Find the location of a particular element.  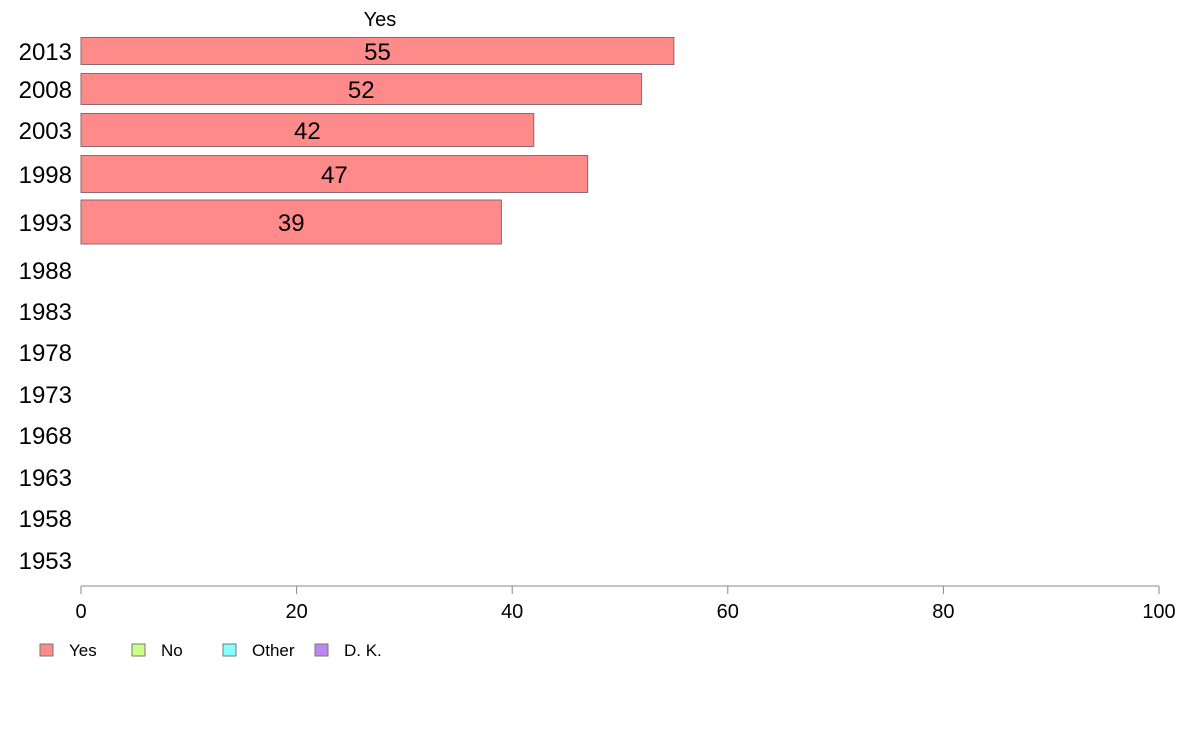

bar-value-label-1993: 39 is located at coordinates (291, 223).